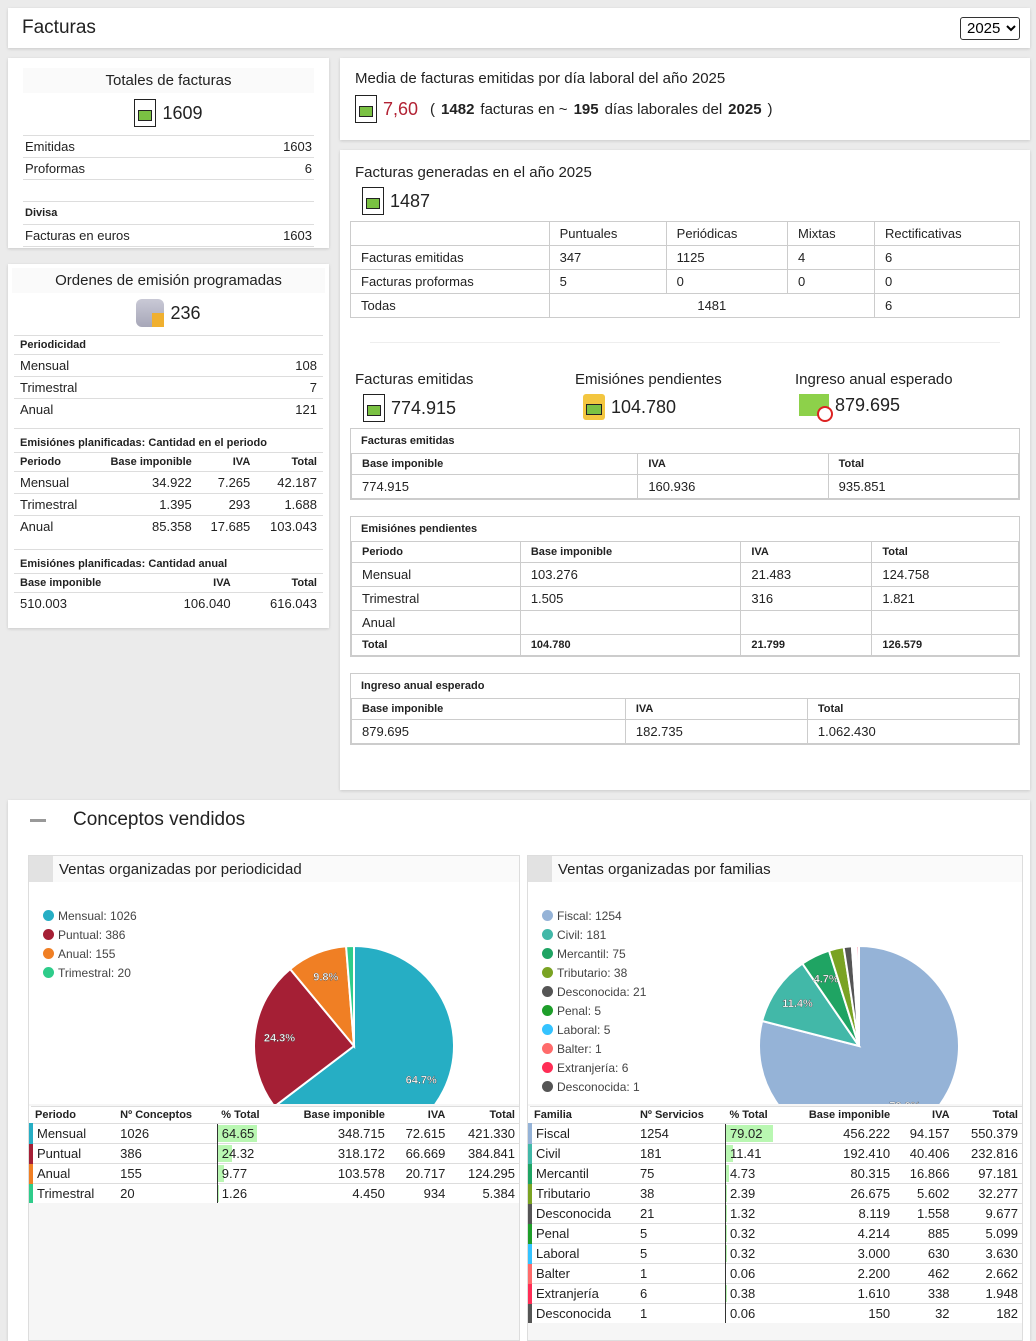 The height and width of the screenshot is (1341, 1036). What do you see at coordinates (987, 1313) in the screenshot?
I see `cell: 182` at bounding box center [987, 1313].